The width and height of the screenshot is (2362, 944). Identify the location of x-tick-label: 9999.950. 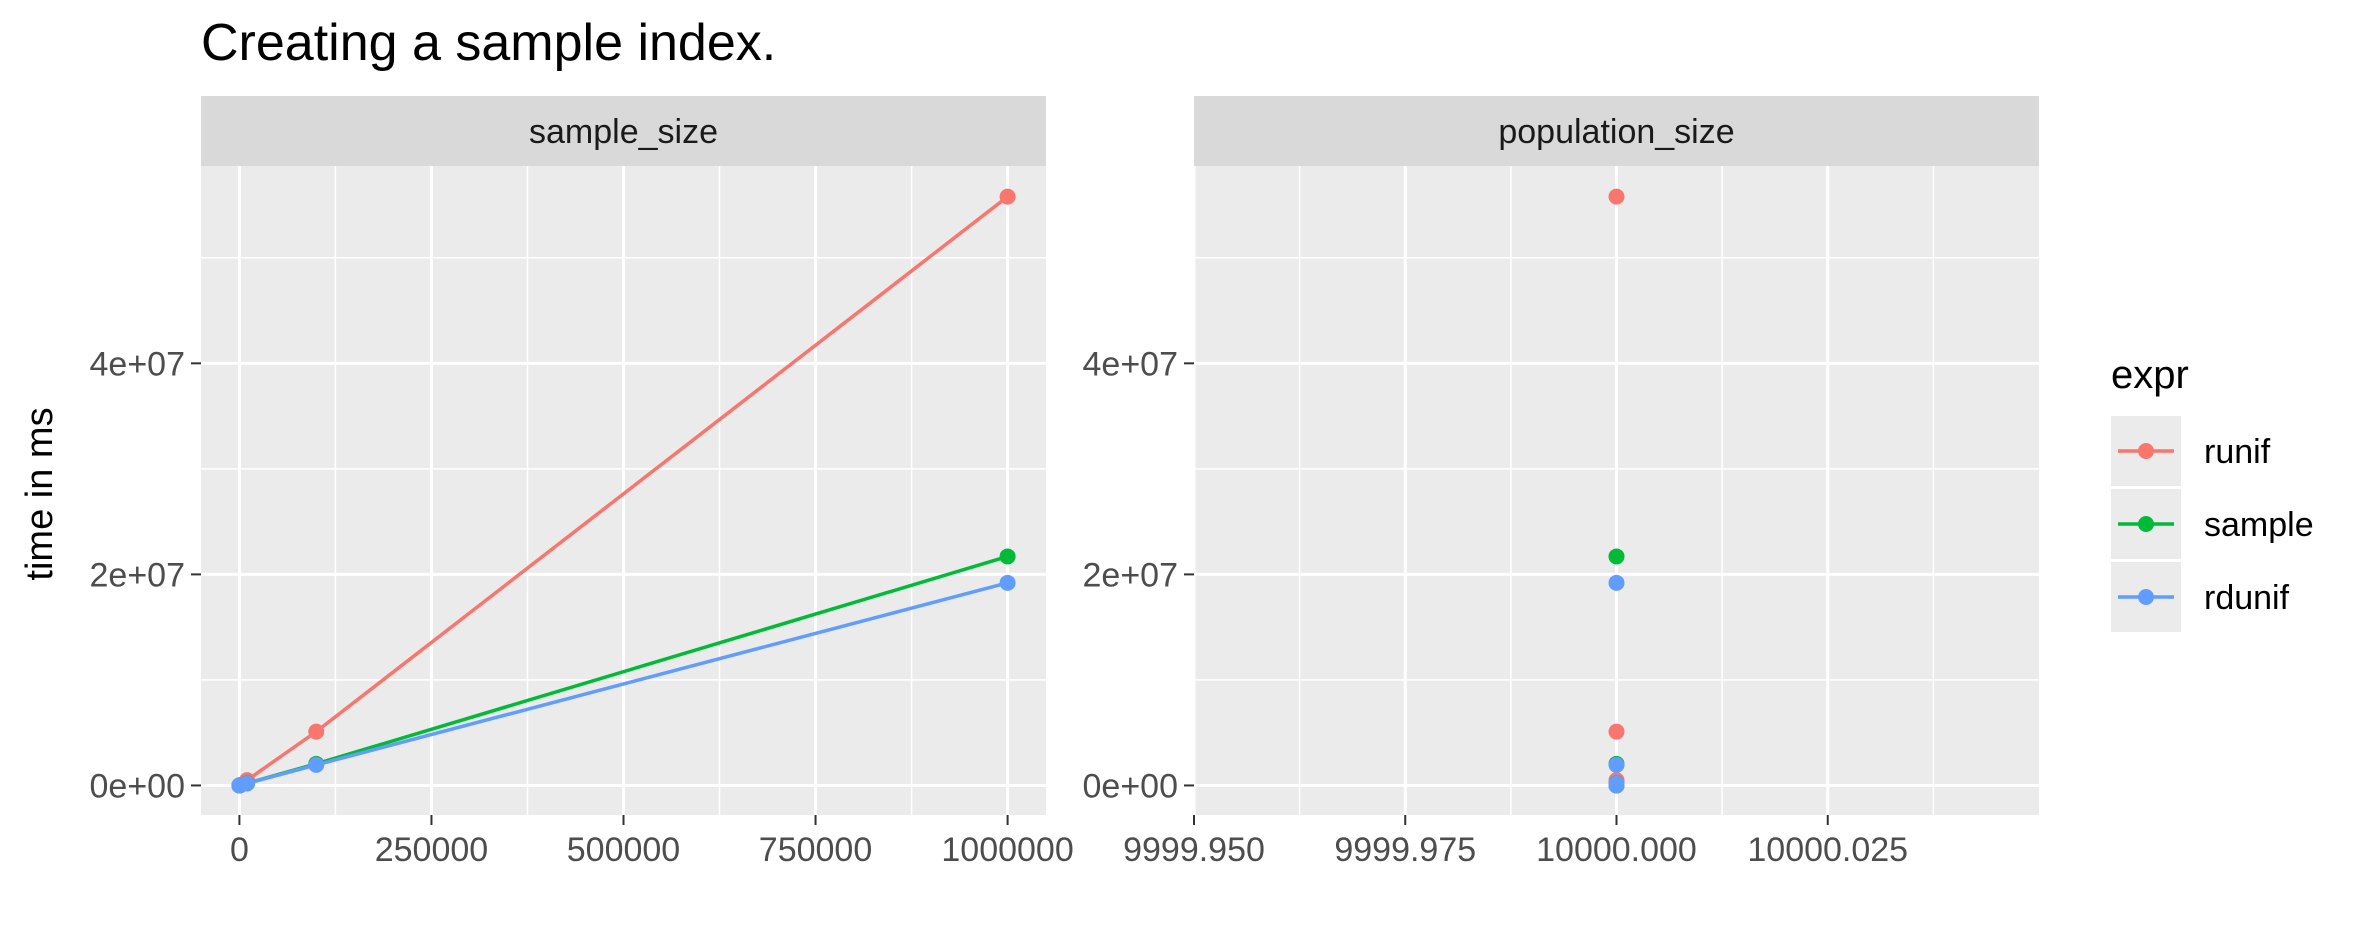
(1194, 850).